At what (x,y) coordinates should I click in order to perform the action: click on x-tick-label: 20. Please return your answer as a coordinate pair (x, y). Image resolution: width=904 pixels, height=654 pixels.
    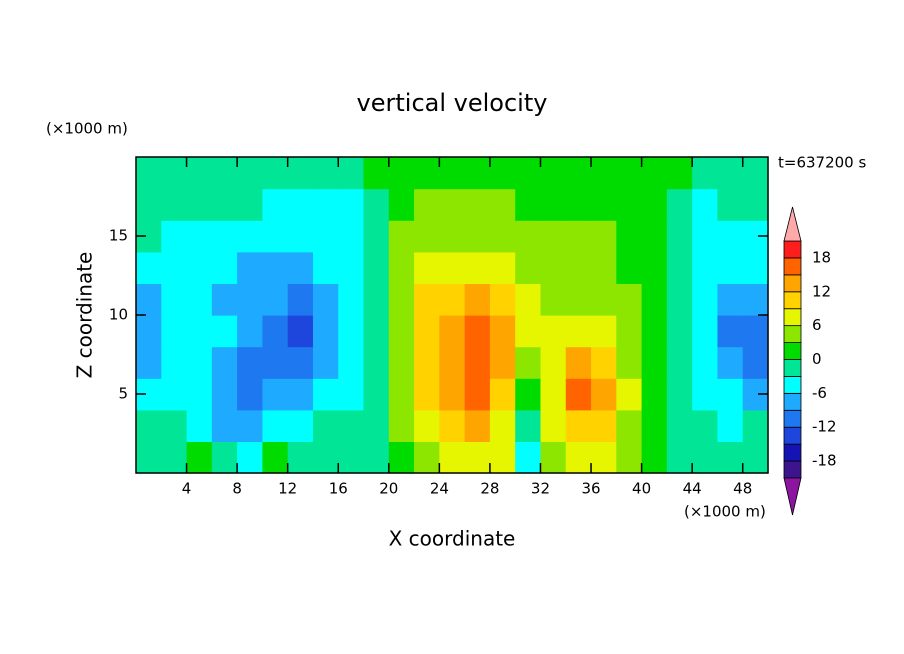
    Looking at the image, I should click on (388, 489).